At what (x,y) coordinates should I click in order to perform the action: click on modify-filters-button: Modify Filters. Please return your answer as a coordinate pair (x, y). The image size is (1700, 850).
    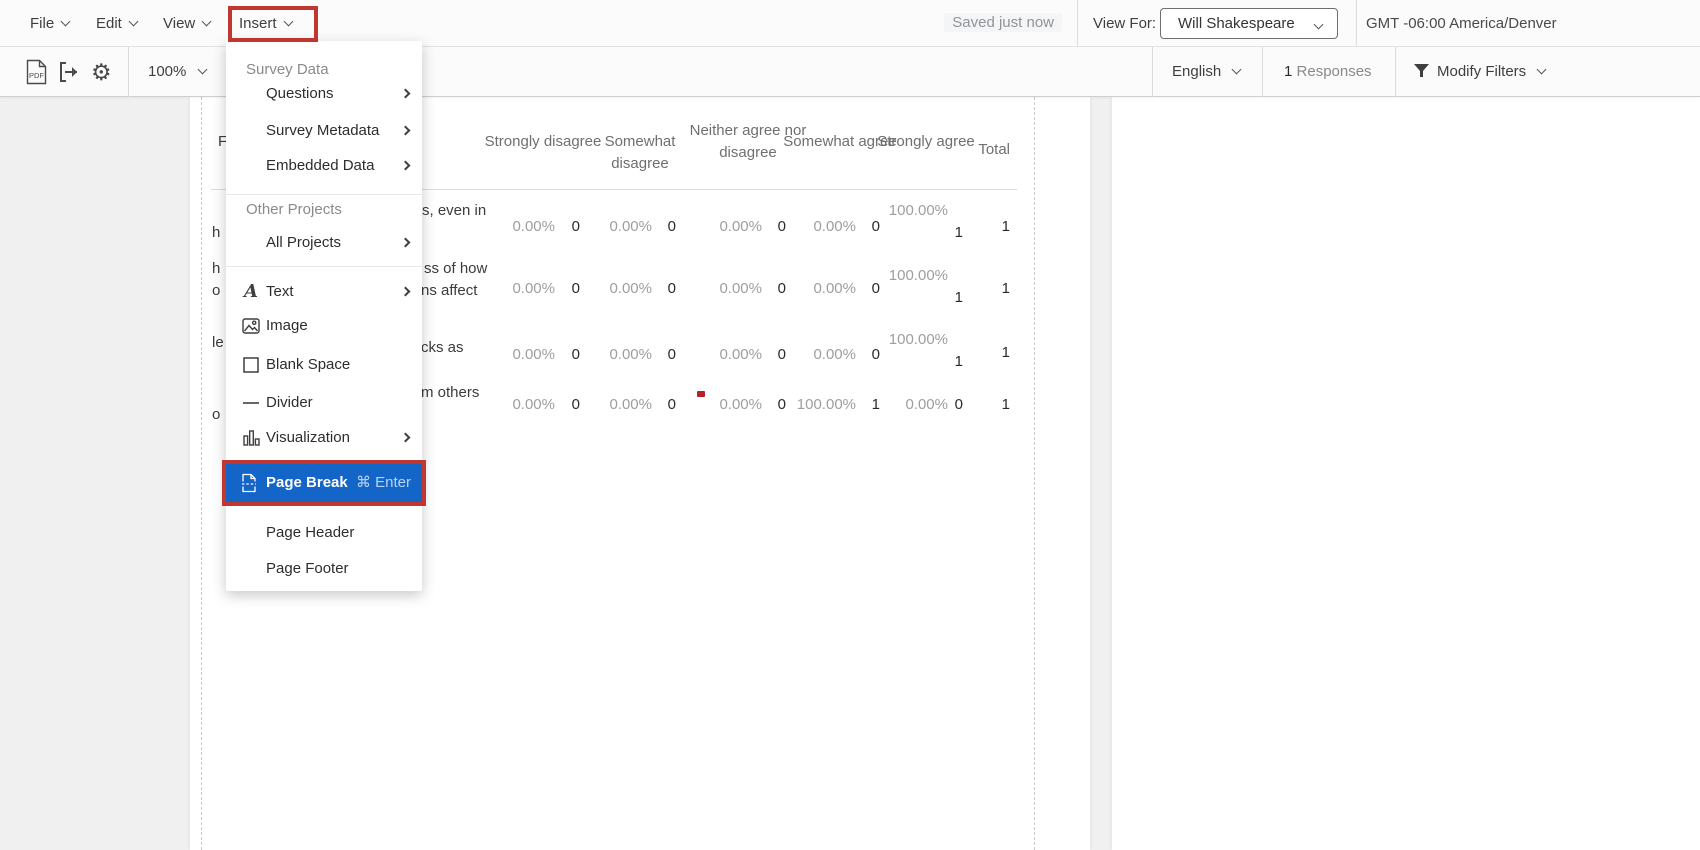
    Looking at the image, I should click on (1480, 72).